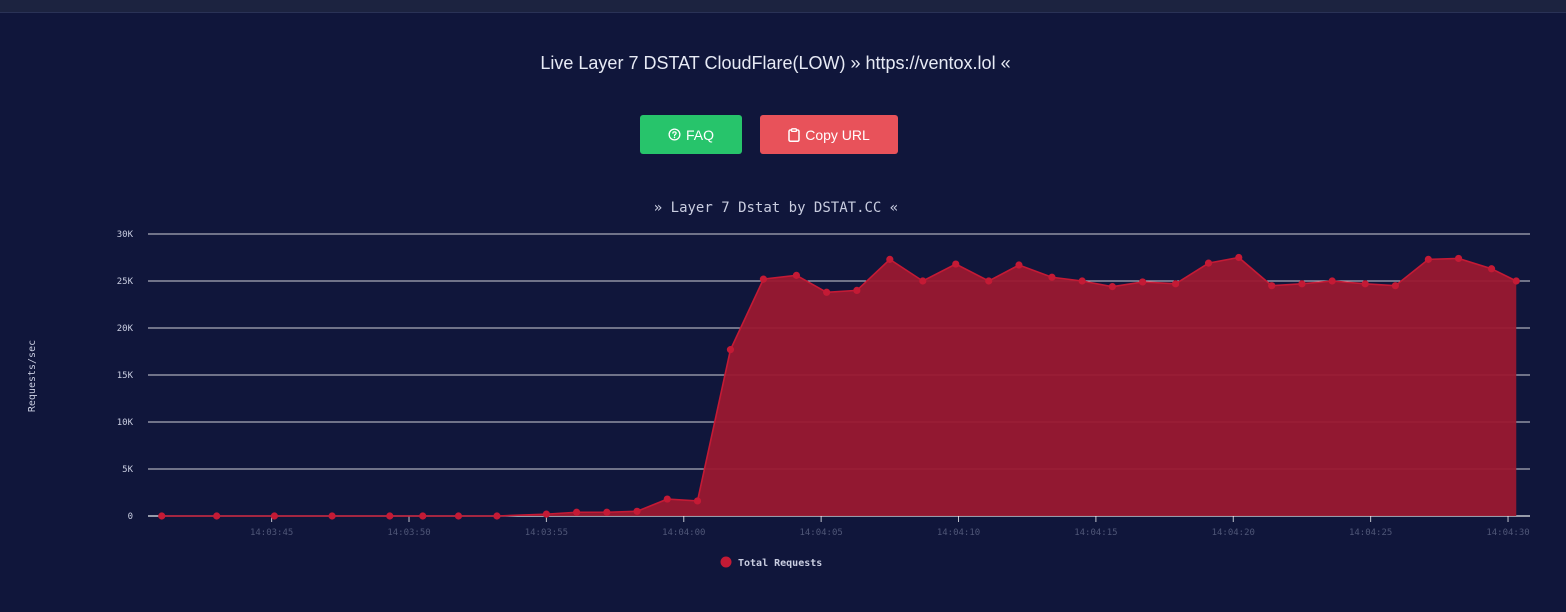 The image size is (1566, 612). What do you see at coordinates (958, 533) in the screenshot?
I see `x-tick-label: 14:04:10` at bounding box center [958, 533].